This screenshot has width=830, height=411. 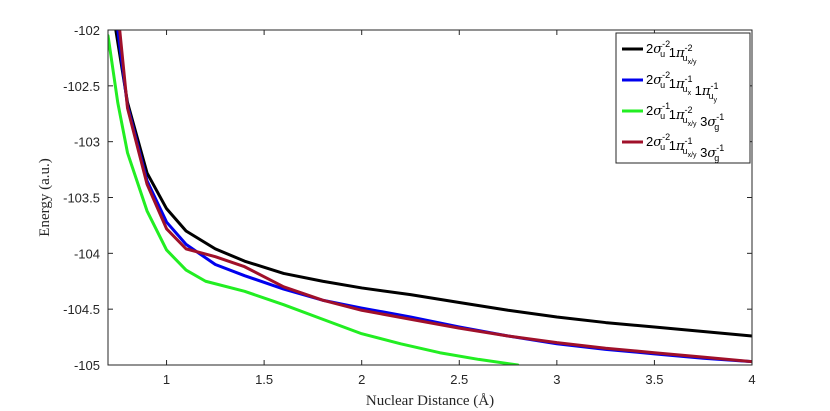 What do you see at coordinates (685, 116) in the screenshot?
I see `legend-label-3: 2σ-1 u 1π-2 ux/y 3σ-1 g` at bounding box center [685, 116].